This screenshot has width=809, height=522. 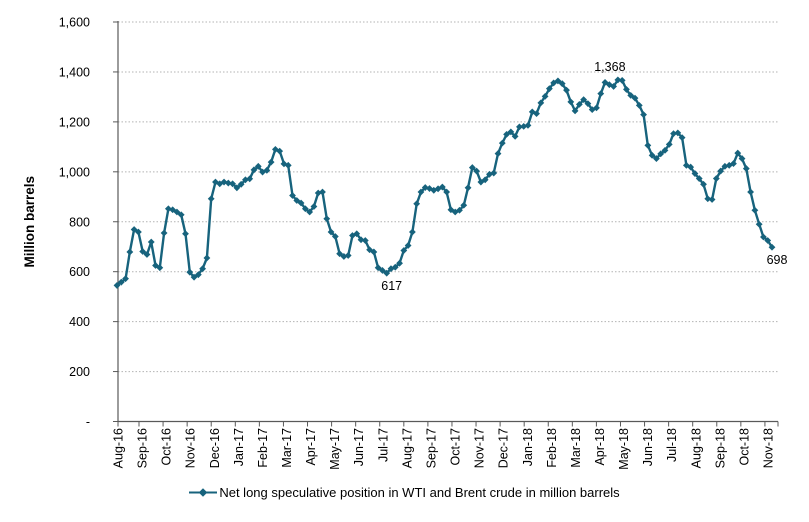 I want to click on x-tick-label: Dec-16, so click(x=215, y=448).